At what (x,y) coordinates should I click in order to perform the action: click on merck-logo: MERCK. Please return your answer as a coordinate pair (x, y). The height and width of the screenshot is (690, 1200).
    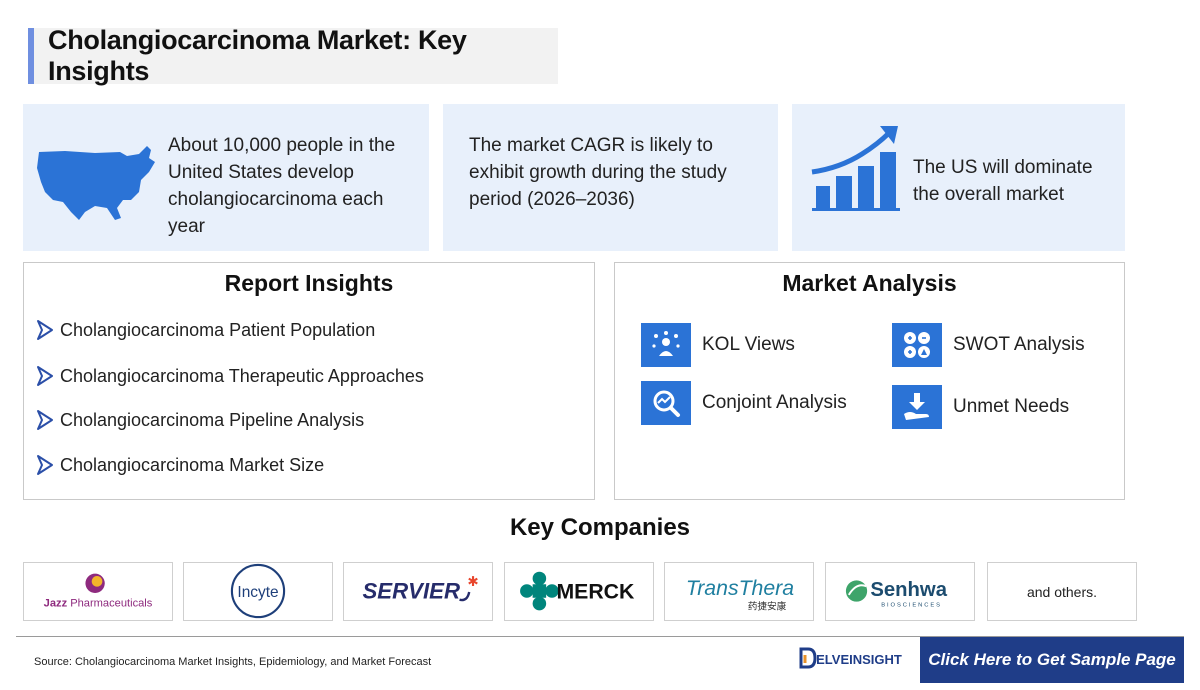
    Looking at the image, I should click on (577, 591).